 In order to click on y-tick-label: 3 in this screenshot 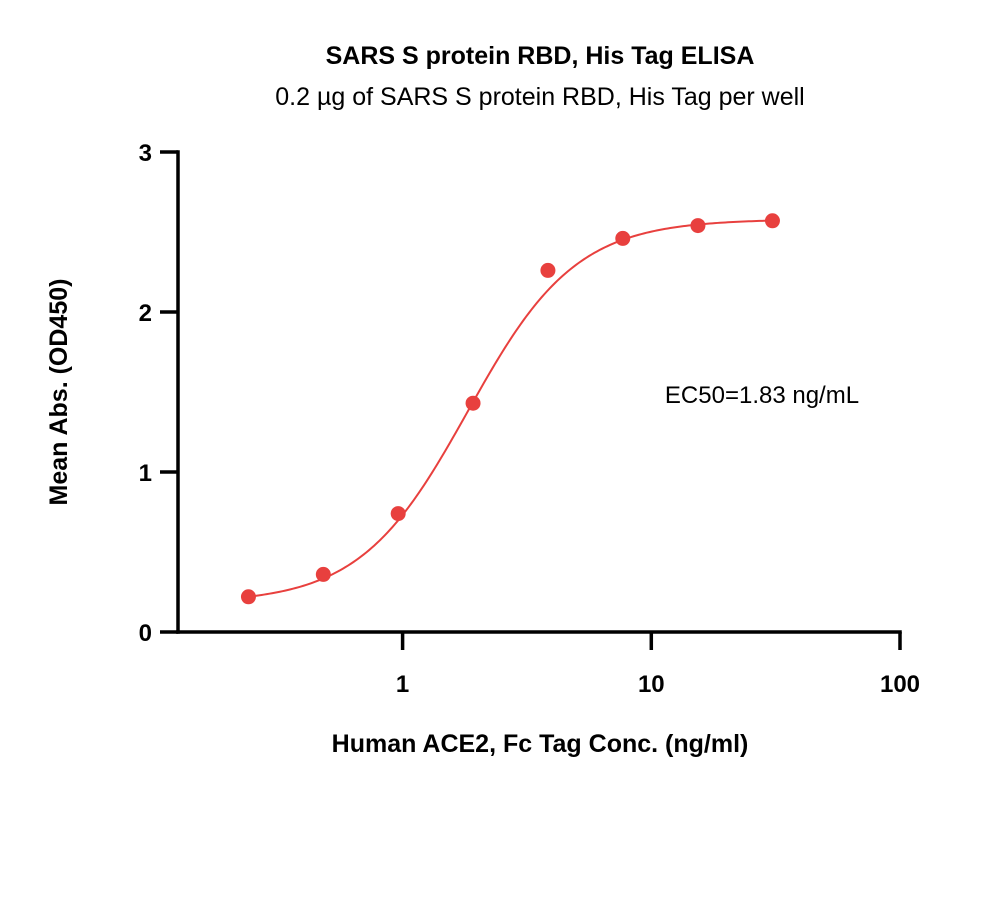, I will do `click(145, 153)`.